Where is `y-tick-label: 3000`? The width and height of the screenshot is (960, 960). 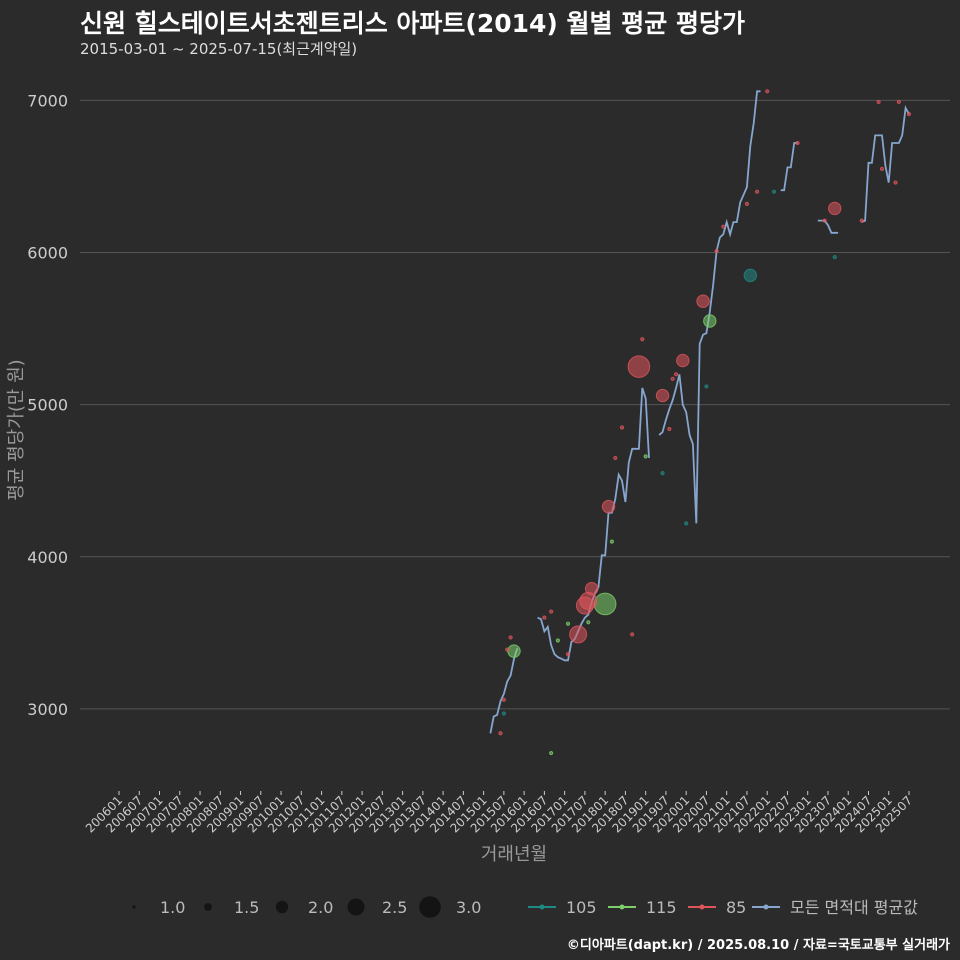
y-tick-label: 3000 is located at coordinates (47, 709).